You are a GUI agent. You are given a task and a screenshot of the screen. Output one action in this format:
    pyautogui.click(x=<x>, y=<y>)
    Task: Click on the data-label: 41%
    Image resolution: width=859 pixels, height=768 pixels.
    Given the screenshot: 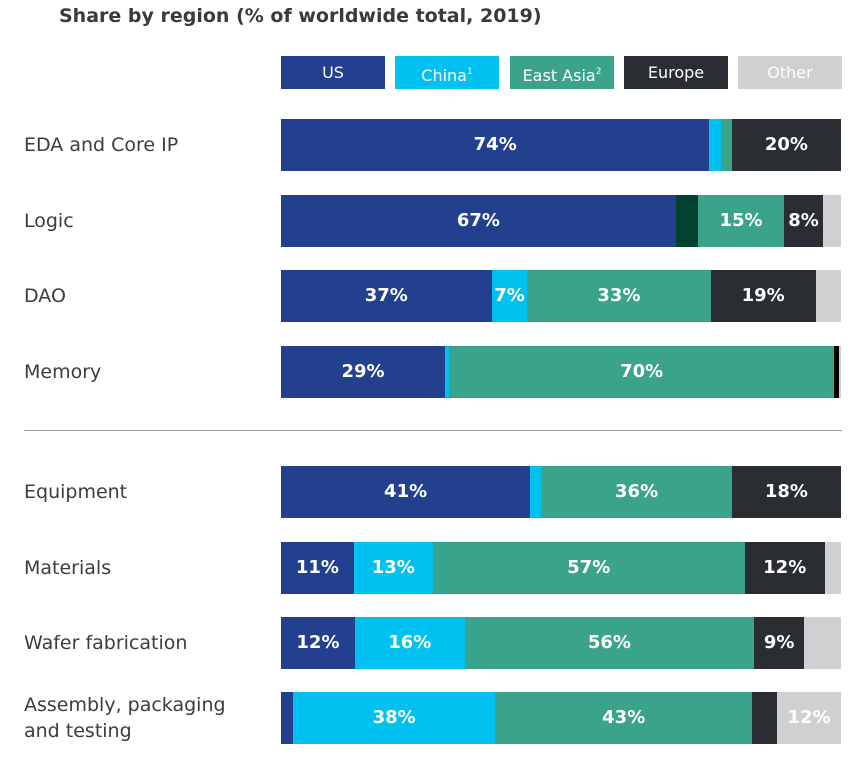 What is the action you would take?
    pyautogui.click(x=406, y=491)
    